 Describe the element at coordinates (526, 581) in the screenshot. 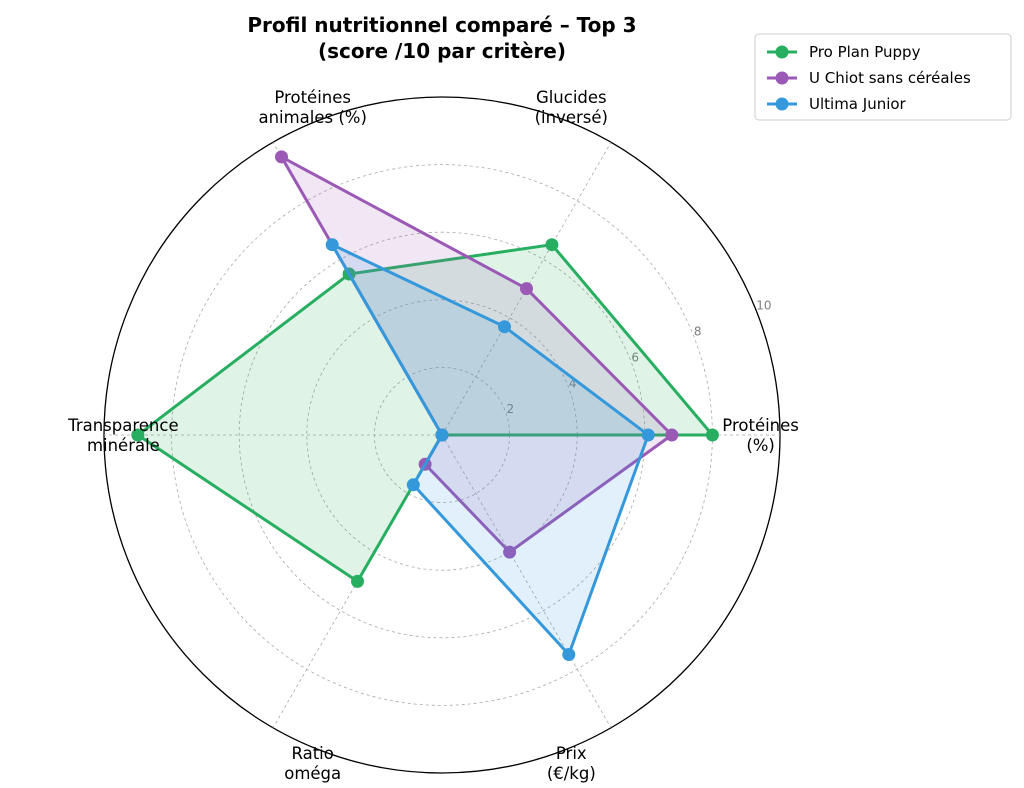

I see `grid-spoke` at that location.